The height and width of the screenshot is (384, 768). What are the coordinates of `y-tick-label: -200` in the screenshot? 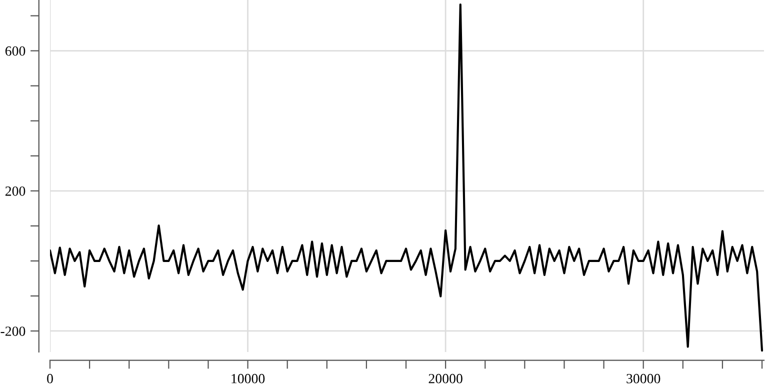 It's located at (13, 331).